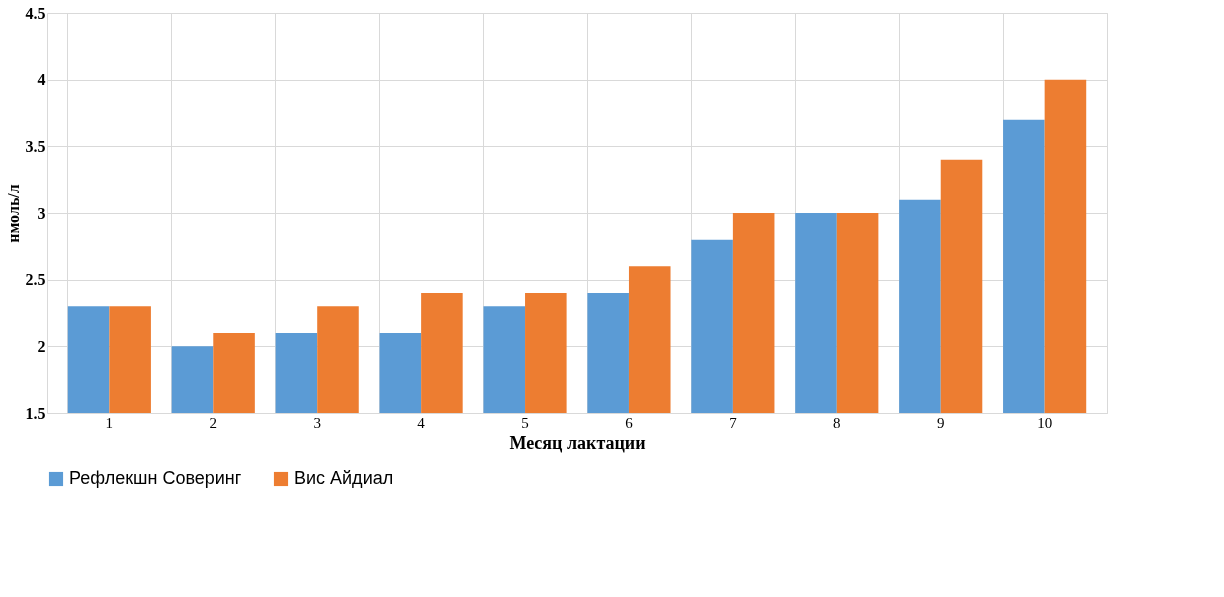  Describe the element at coordinates (940, 422) in the screenshot. I see `x-tick-label: 9` at that location.